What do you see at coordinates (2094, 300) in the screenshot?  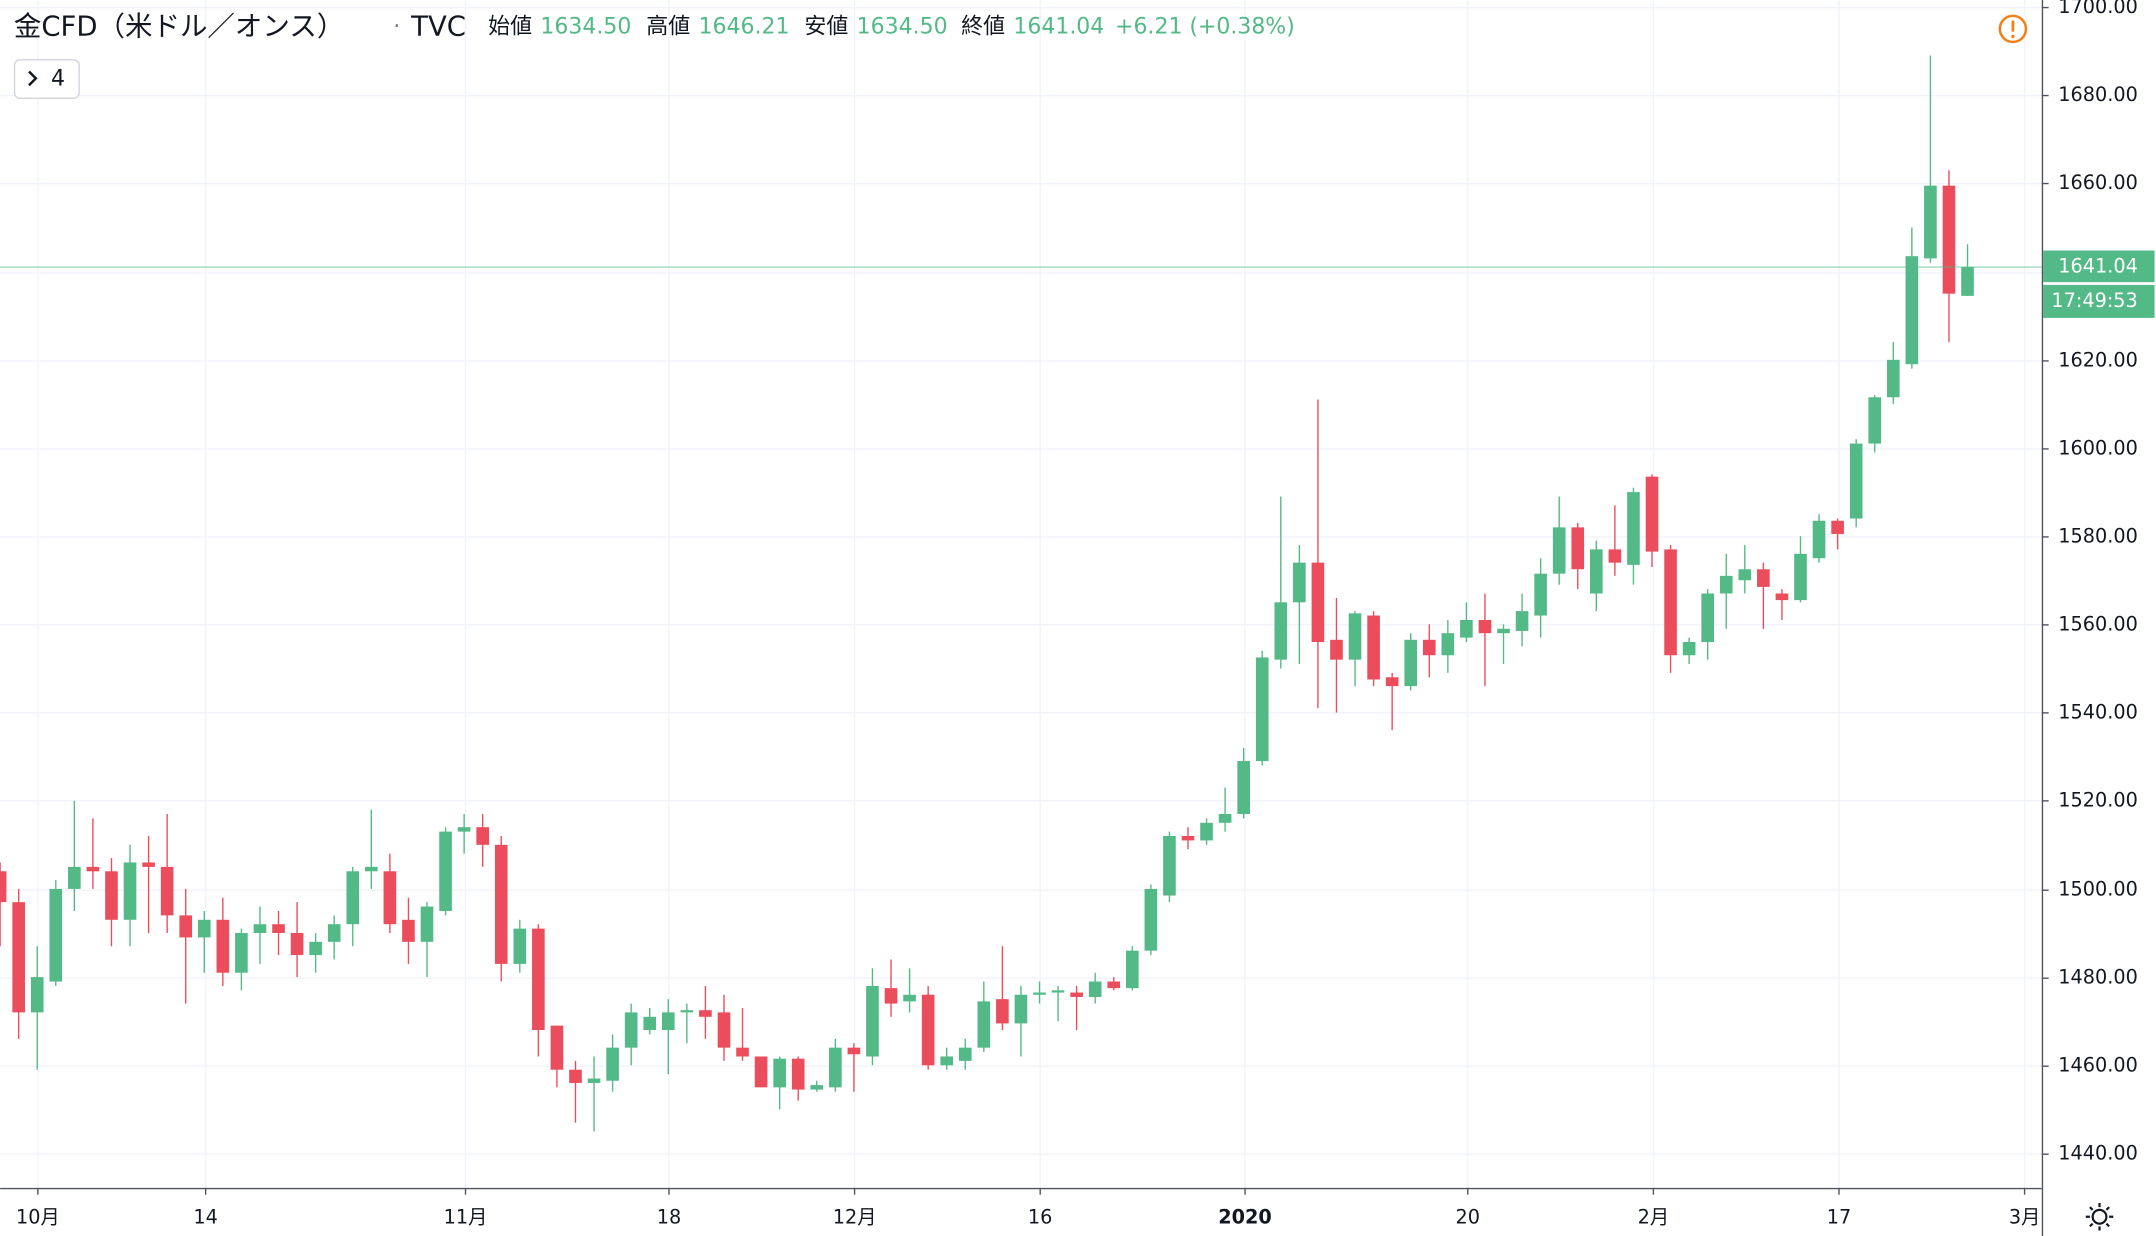 I see `countdown-label: 17:49:53` at bounding box center [2094, 300].